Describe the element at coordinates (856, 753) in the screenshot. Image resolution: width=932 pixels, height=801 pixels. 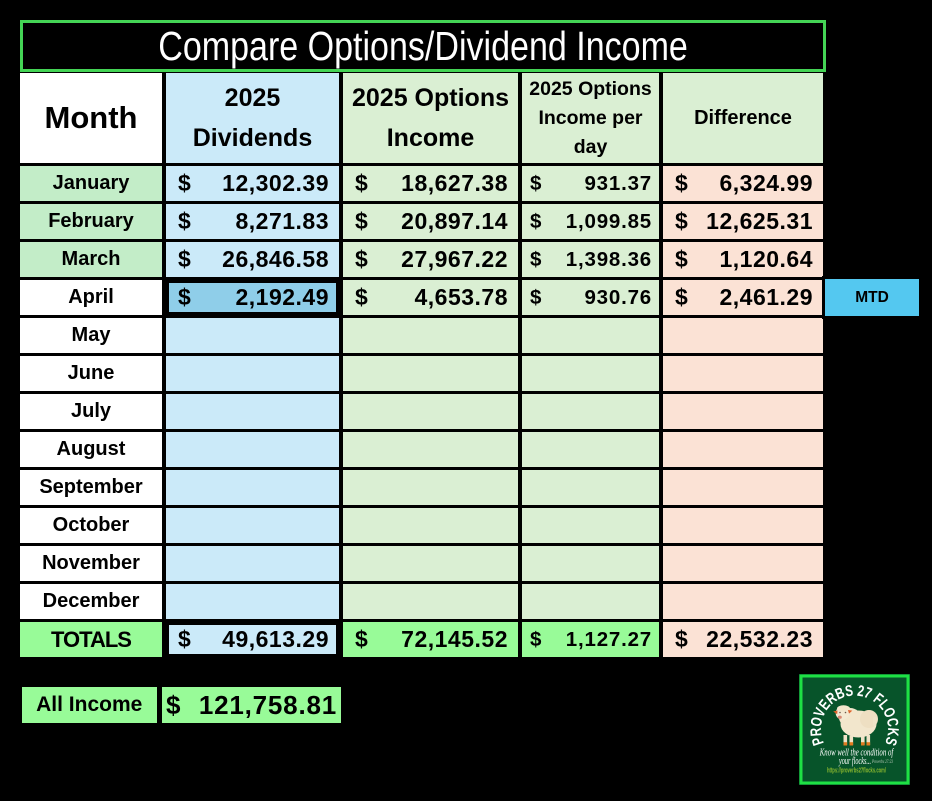
I see `svg-text: Know well the condition of` at that location.